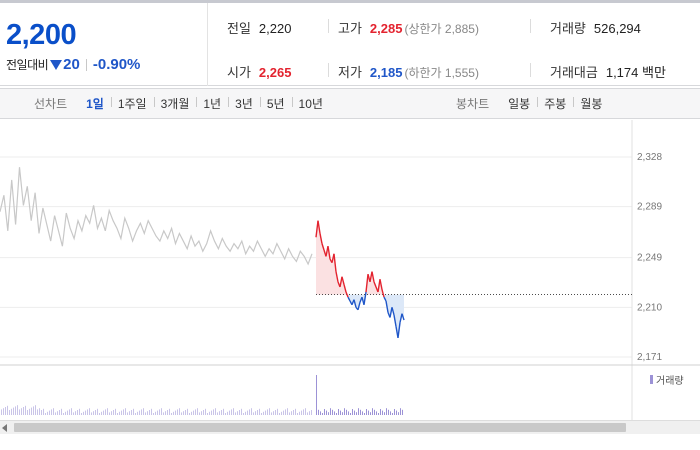 The height and width of the screenshot is (450, 700). I want to click on tab-10years: 10년, so click(310, 103).